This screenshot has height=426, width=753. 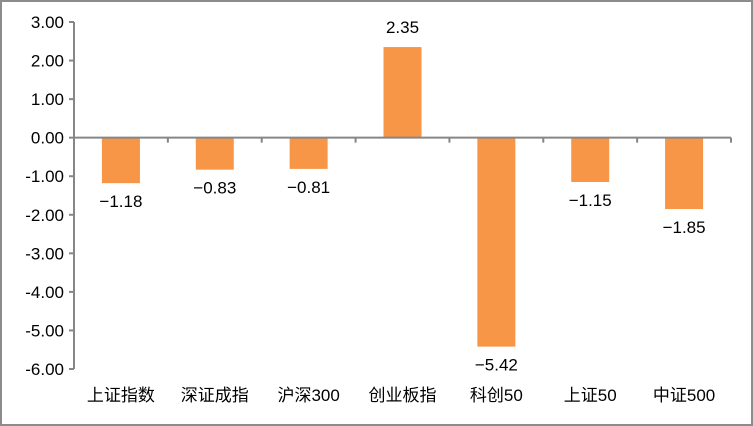 What do you see at coordinates (44, 292) in the screenshot?
I see `y-tick-label: -4.00` at bounding box center [44, 292].